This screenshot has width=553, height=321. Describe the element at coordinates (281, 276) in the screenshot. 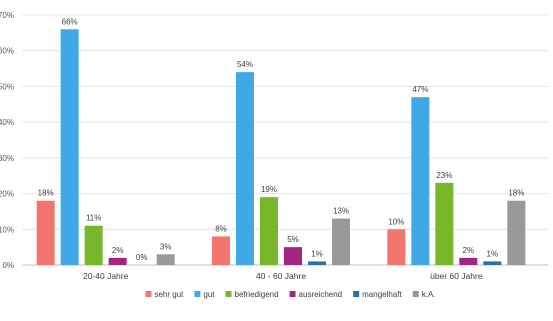

I see `category-label: 40 - 60 Jahre` at that location.